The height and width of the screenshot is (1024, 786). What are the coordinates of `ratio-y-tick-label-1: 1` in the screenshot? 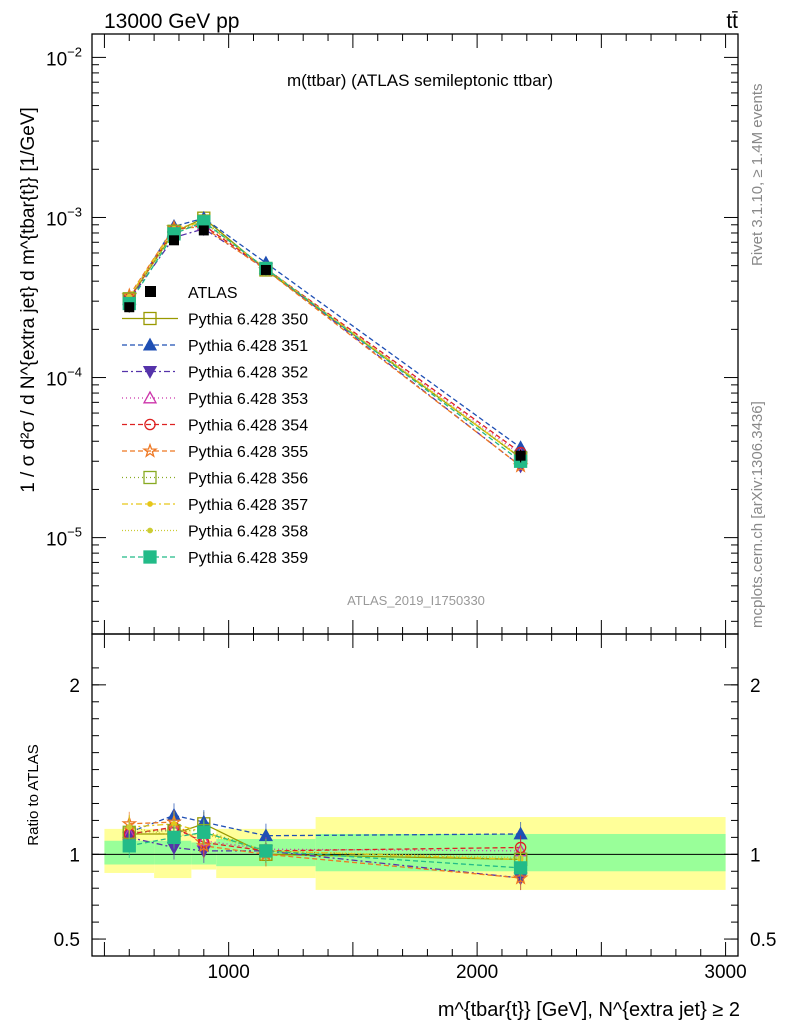 It's located at (74, 855).